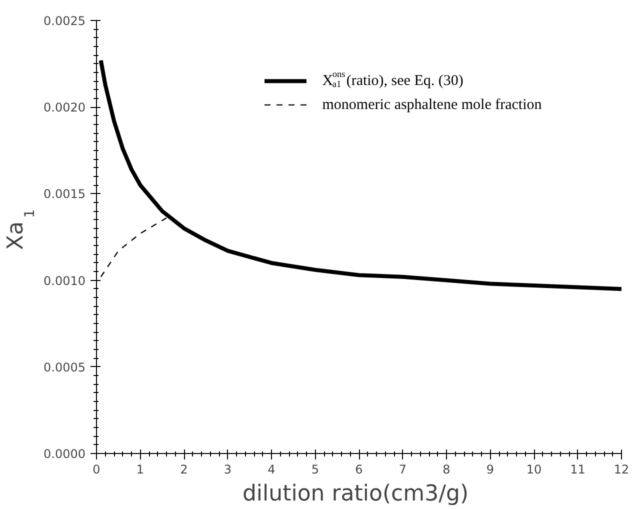  Describe the element at coordinates (140, 469) in the screenshot. I see `x-tick-label: 1` at that location.